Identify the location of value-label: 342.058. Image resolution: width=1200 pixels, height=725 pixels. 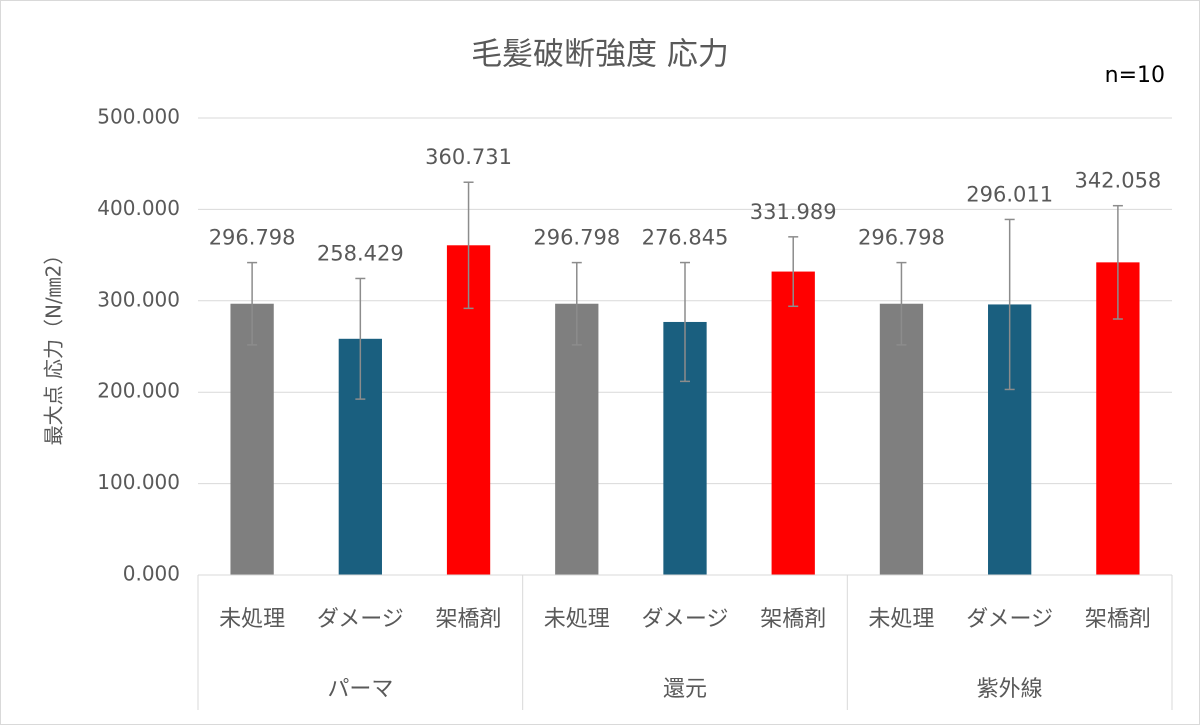
(1117, 181).